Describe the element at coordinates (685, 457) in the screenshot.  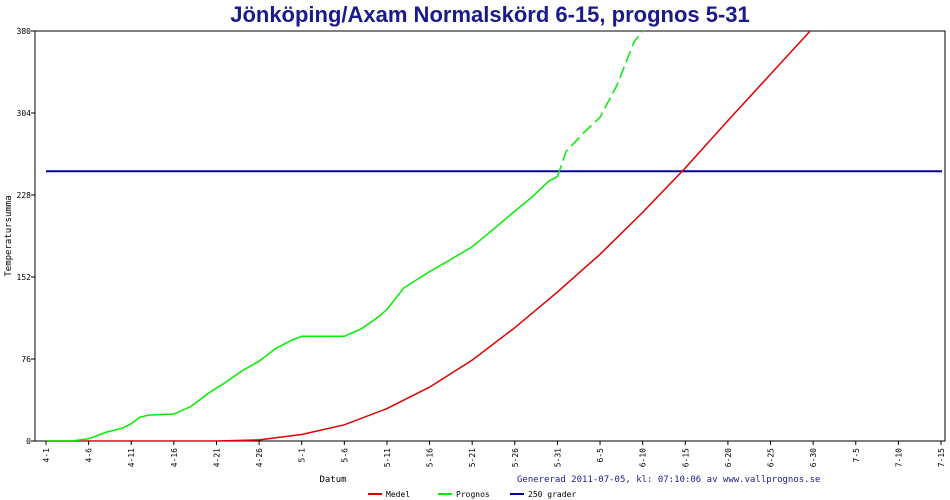
I see `x-tick-label: 6-15` at that location.